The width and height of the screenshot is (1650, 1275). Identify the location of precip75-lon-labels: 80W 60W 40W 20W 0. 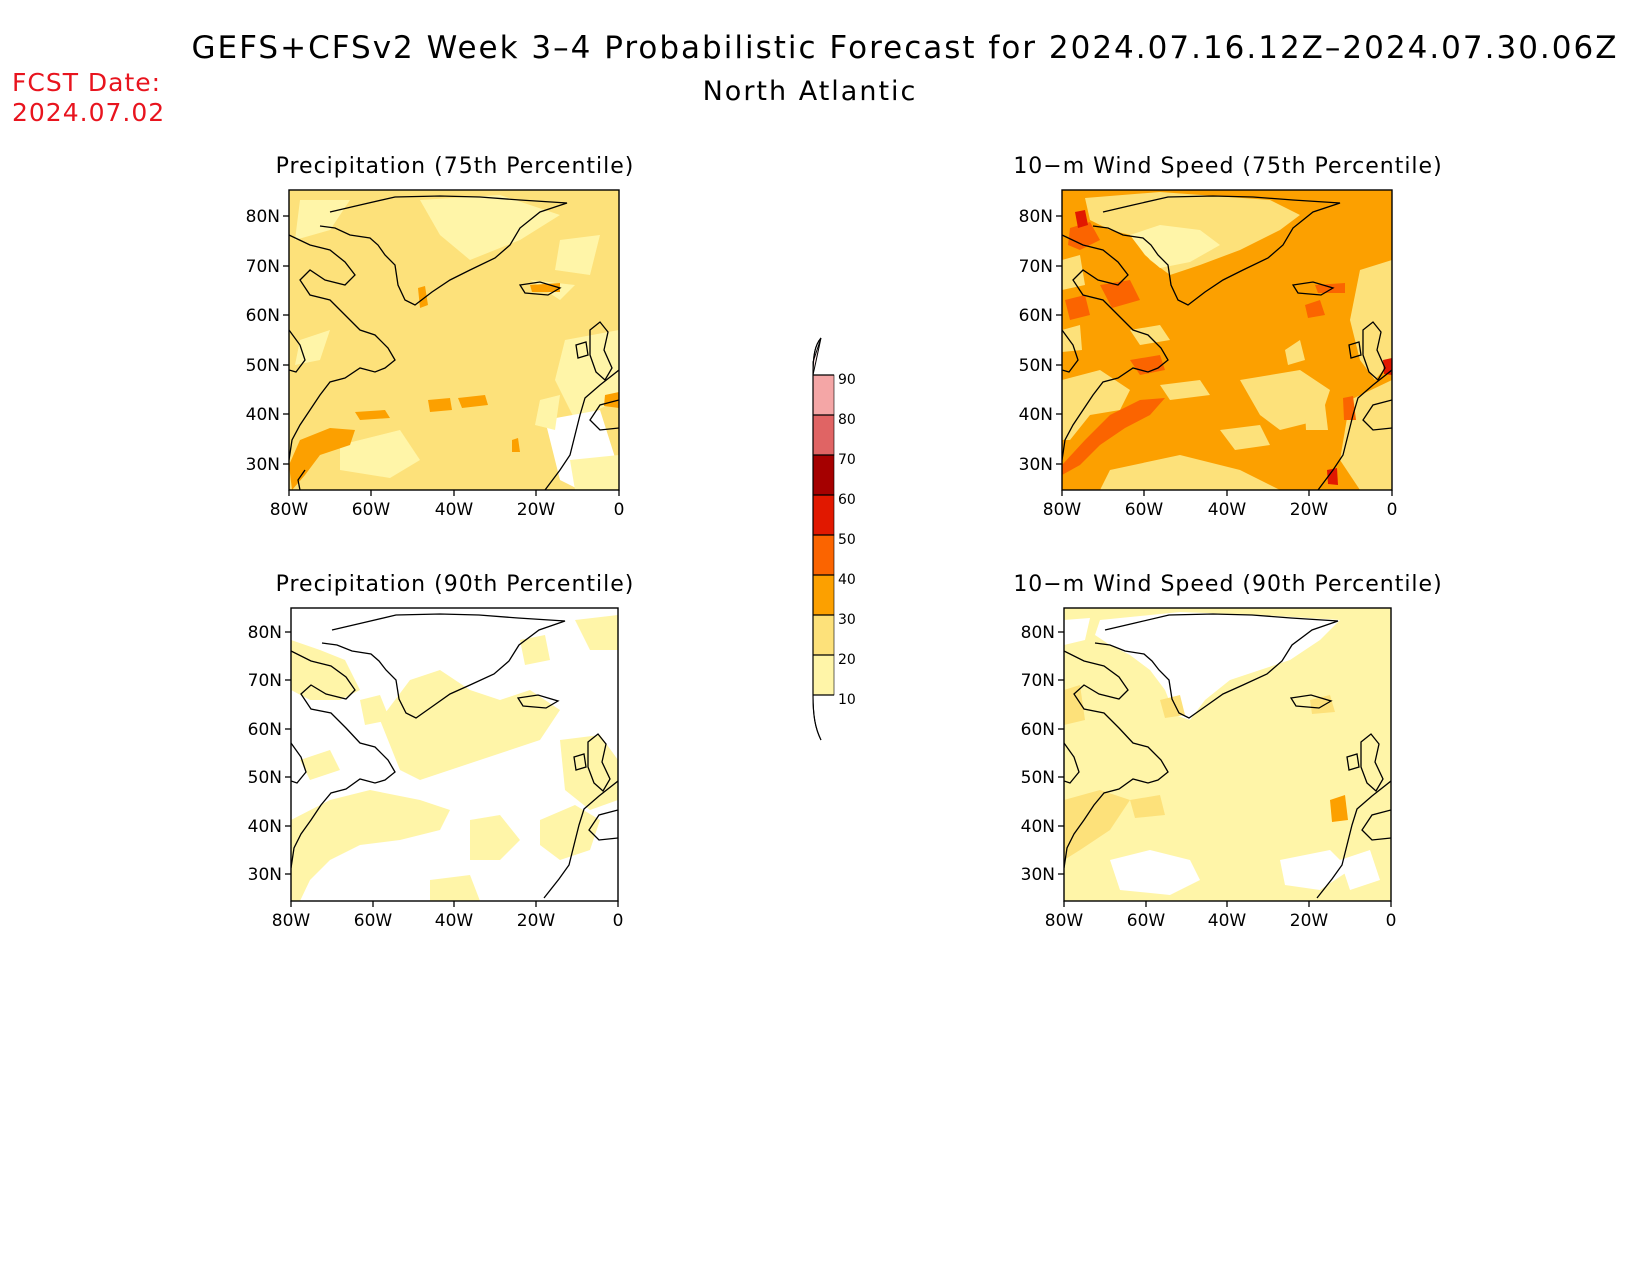
(447, 510).